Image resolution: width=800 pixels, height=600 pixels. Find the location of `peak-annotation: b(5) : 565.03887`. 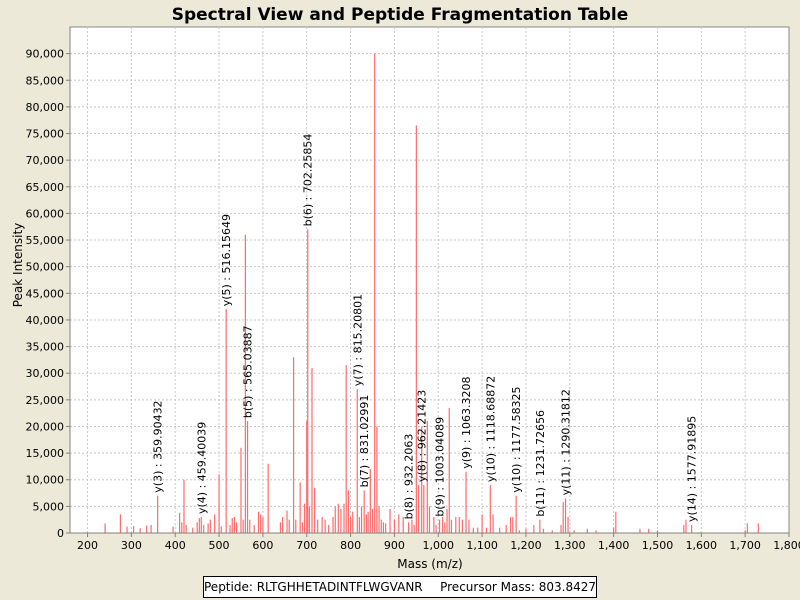

peak-annotation: b(5) : 565.03887 is located at coordinates (248, 371).